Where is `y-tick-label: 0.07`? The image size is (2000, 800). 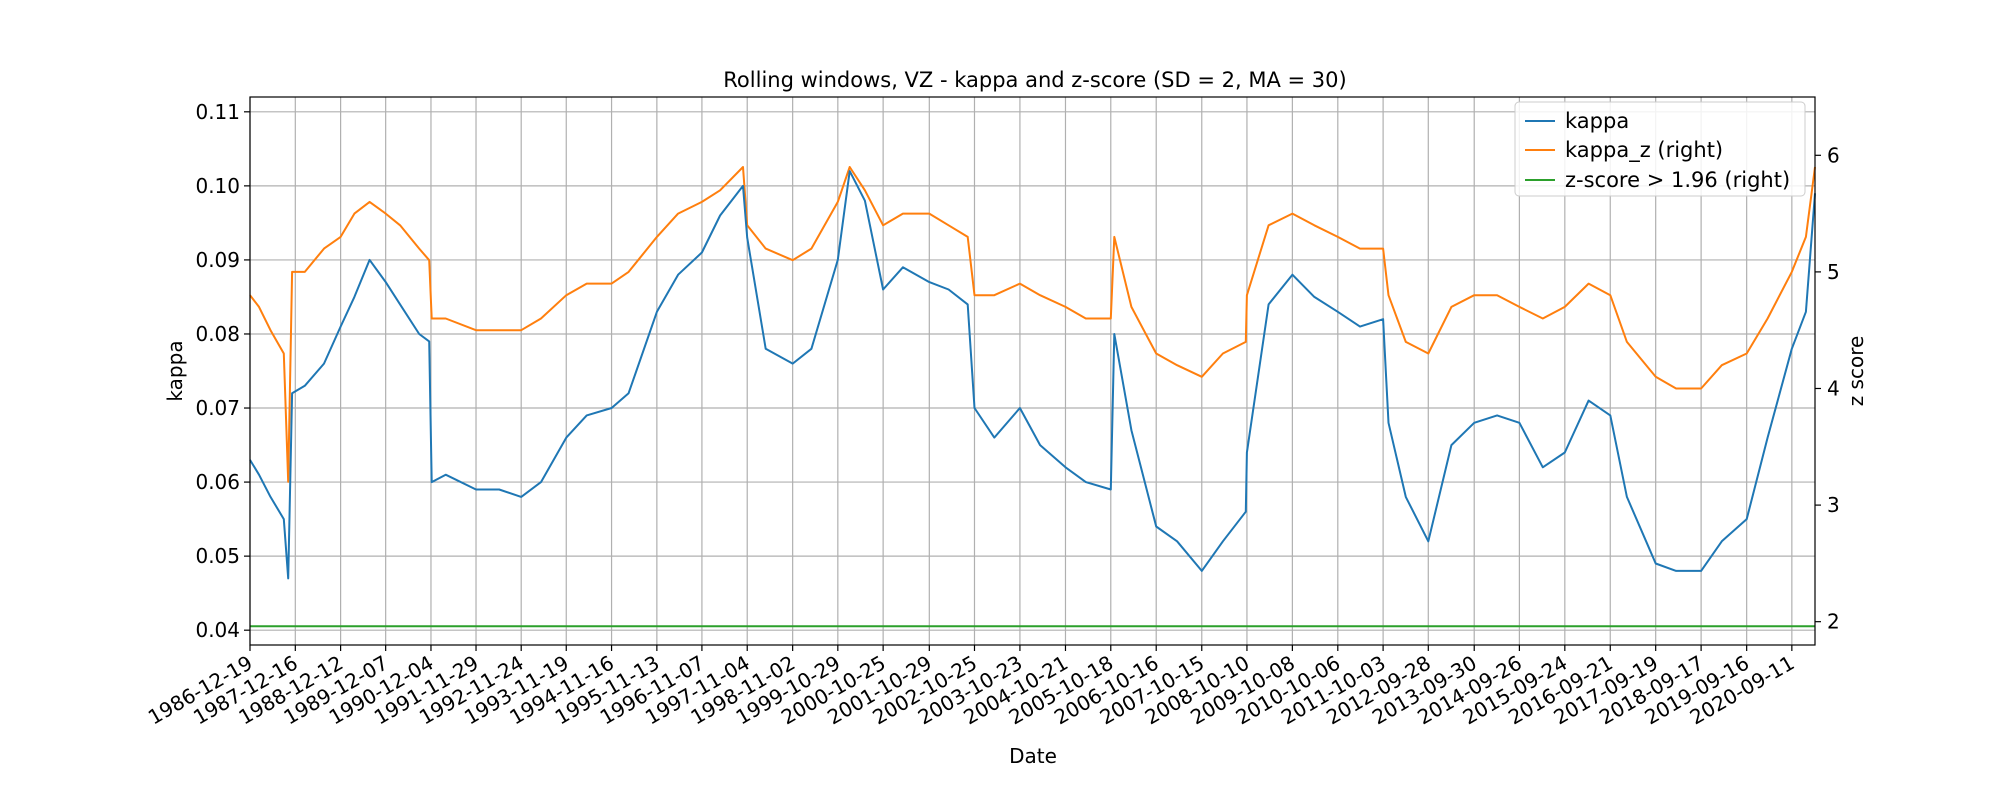
y-tick-label: 0.07 is located at coordinates (217, 408).